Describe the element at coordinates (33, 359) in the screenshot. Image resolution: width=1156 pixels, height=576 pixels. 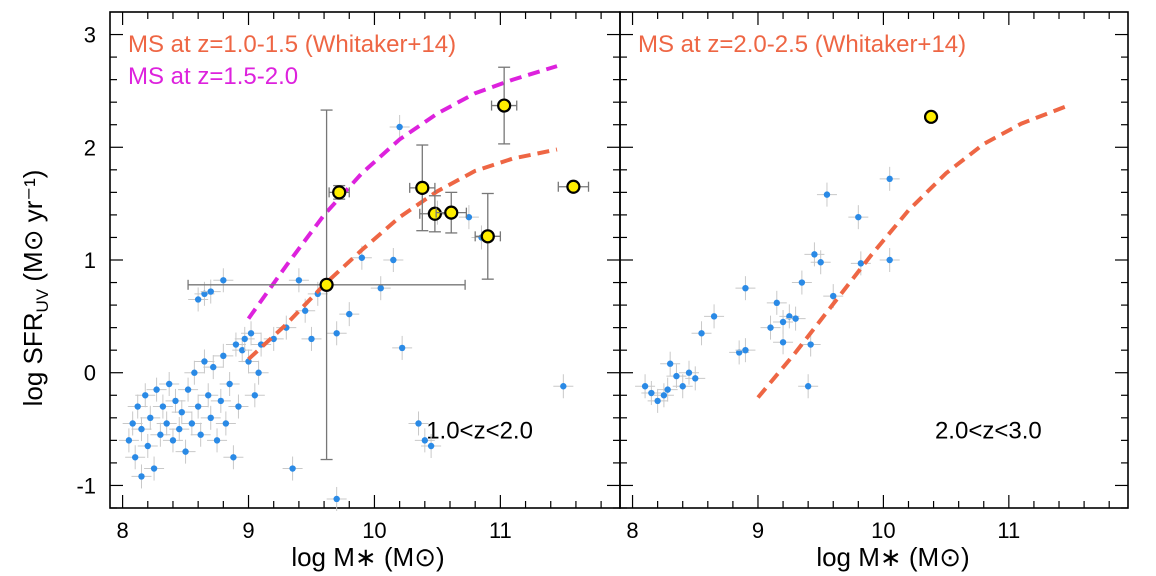
I see `y-axis-label-main: log SFR` at that location.